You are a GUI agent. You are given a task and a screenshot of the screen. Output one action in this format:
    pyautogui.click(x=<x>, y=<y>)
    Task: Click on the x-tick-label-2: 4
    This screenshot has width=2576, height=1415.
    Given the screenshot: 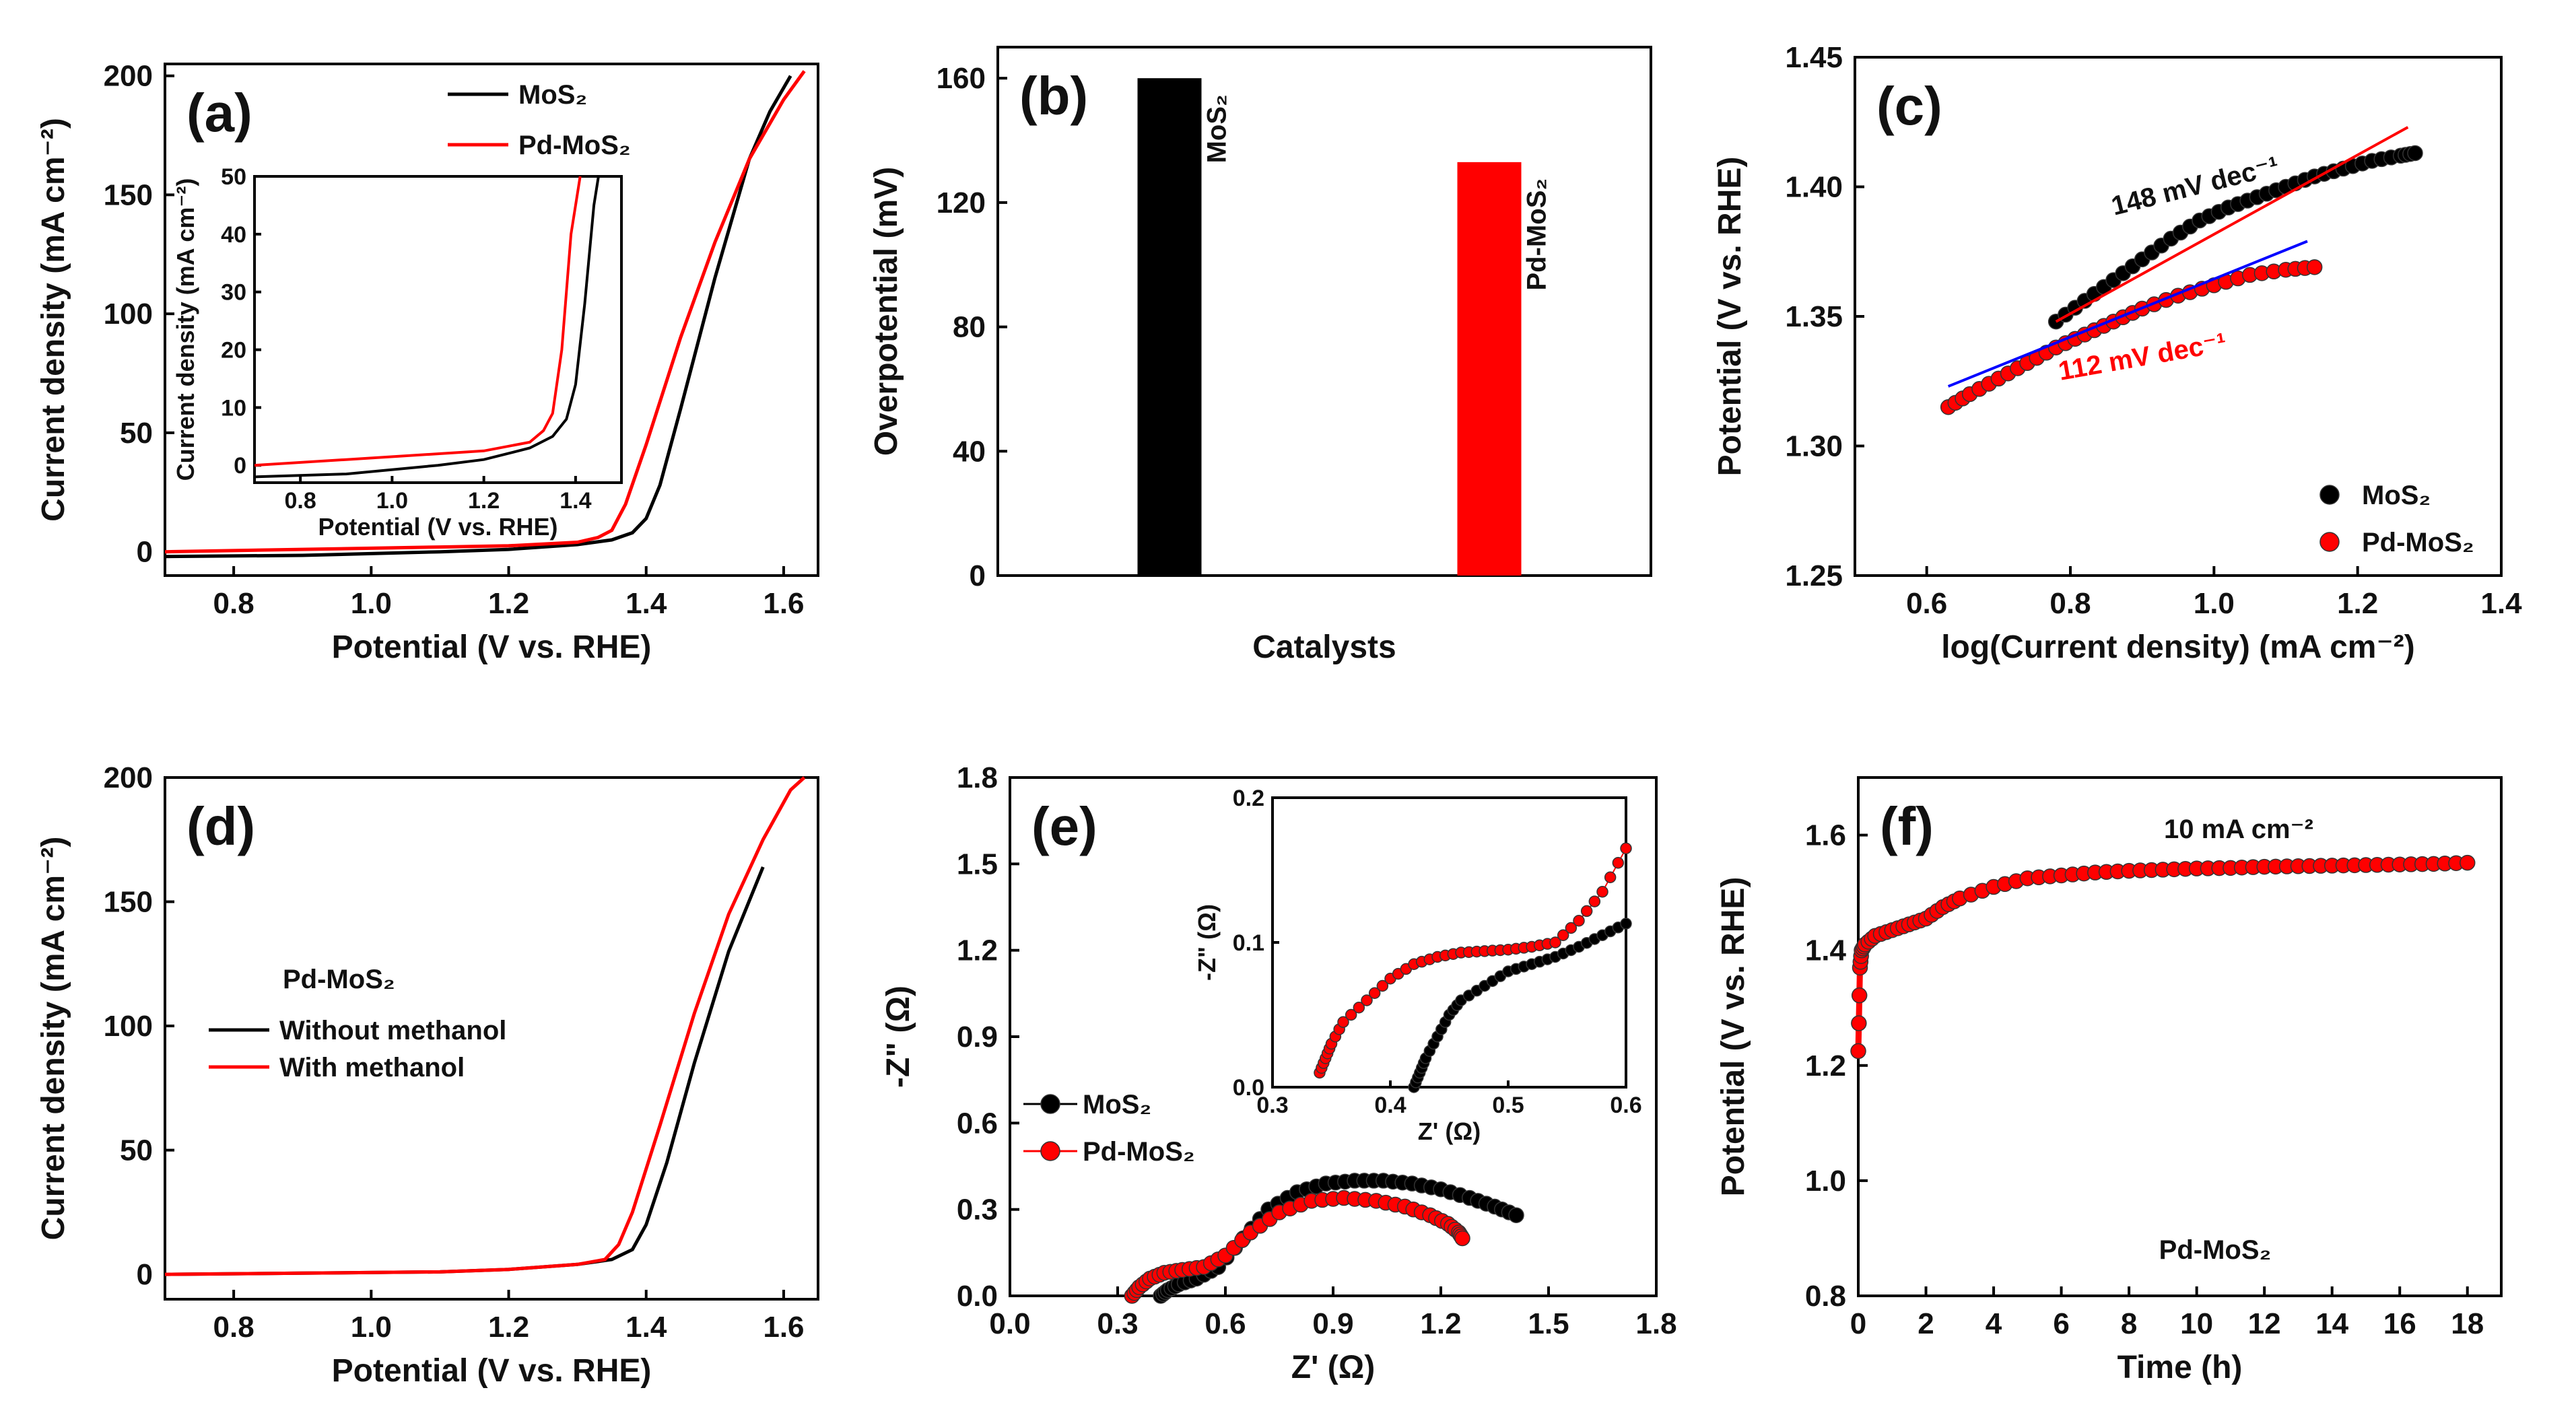 What is the action you would take?
    pyautogui.click(x=1994, y=1324)
    